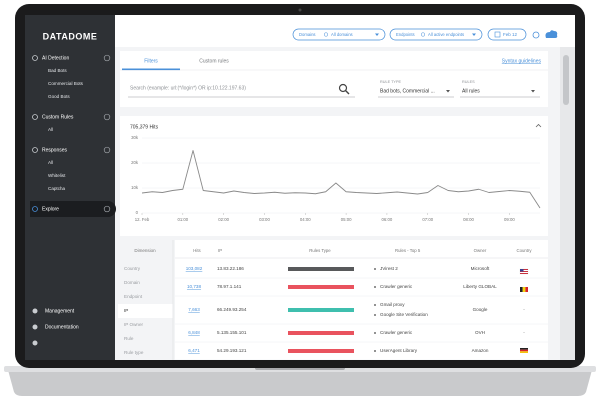 This screenshot has width=600, height=400. Describe the element at coordinates (133, 296) in the screenshot. I see `dimension-option: Endpoint` at that location.